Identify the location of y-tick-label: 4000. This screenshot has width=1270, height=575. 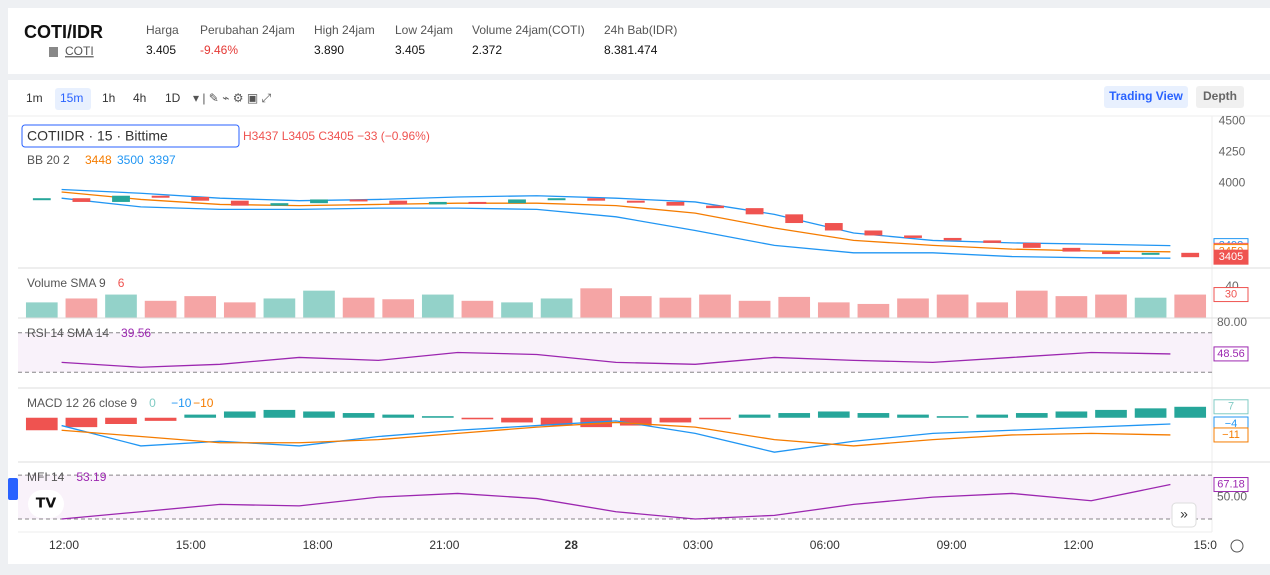
(1232, 182).